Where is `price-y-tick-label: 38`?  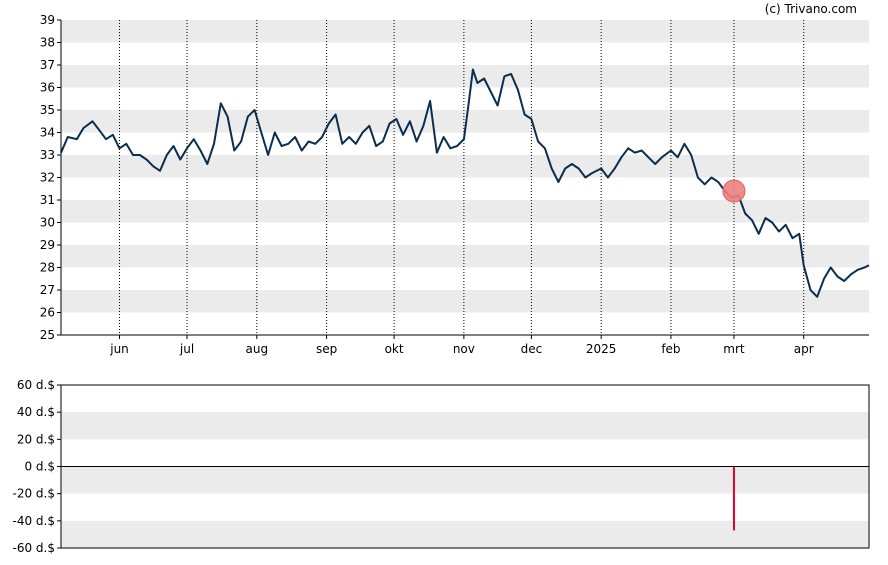
price-y-tick-label: 38 is located at coordinates (47, 43).